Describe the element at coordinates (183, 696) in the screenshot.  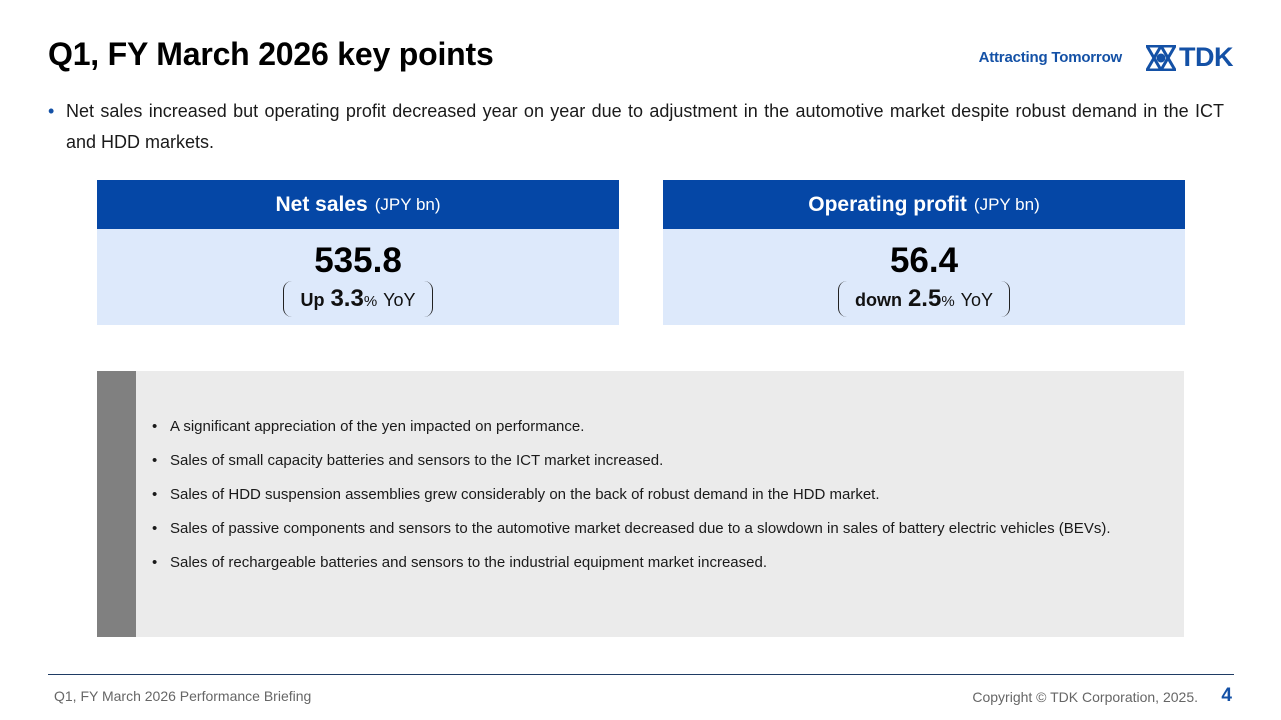
I see `footer-title: Q1, FY March 2026 Performance Briefing` at that location.